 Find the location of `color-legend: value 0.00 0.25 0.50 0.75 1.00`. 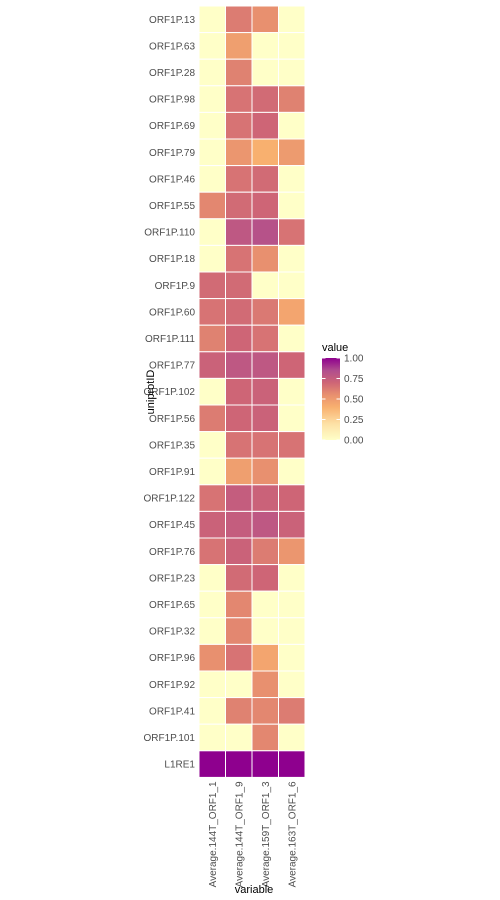

color-legend: value 0.00 0.25 0.50 0.75 1.00 is located at coordinates (343, 394).